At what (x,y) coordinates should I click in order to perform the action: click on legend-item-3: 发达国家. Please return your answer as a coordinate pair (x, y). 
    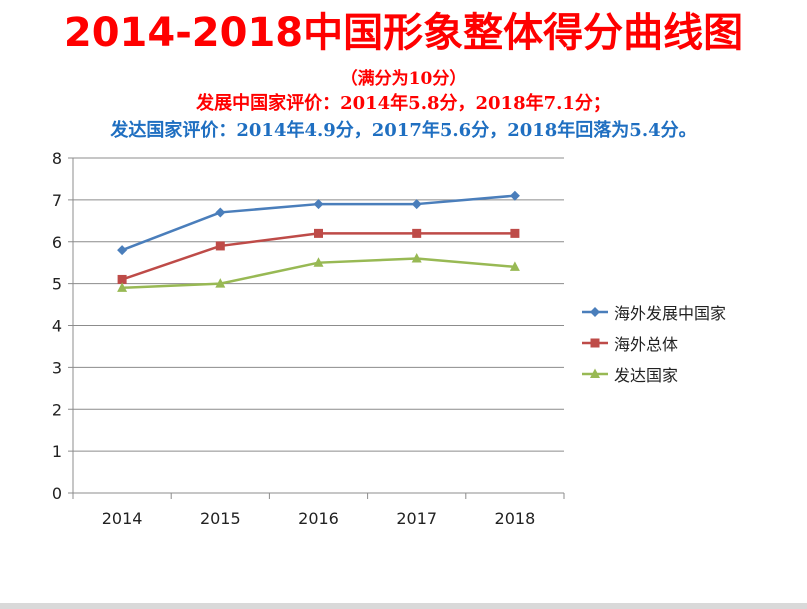
    Looking at the image, I should click on (654, 373).